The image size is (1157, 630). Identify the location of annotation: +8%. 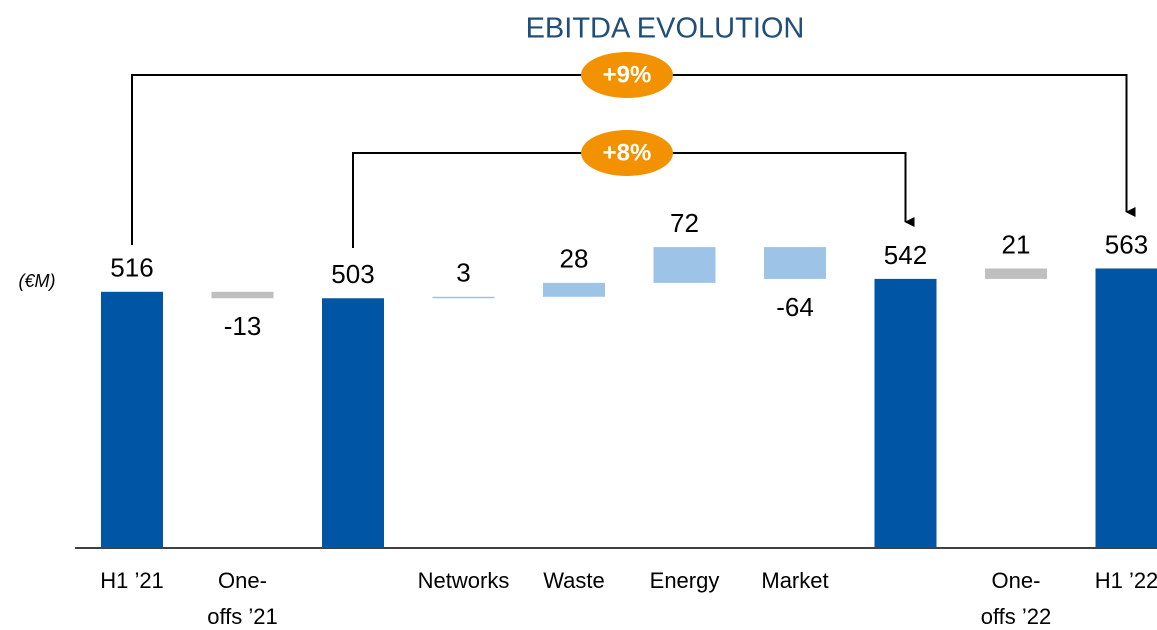
(627, 152).